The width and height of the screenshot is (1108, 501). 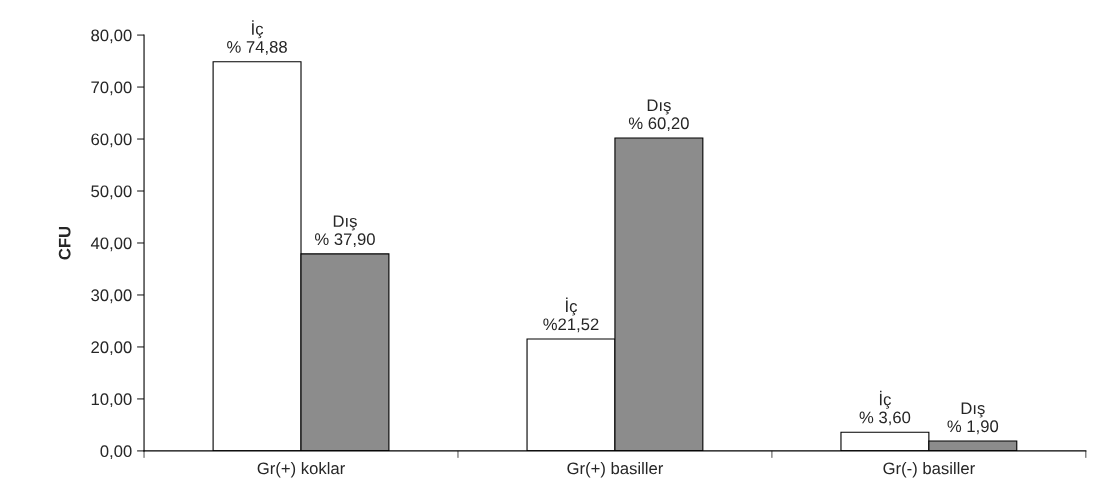 I want to click on y-tick-label: 0,00, so click(x=116, y=452).